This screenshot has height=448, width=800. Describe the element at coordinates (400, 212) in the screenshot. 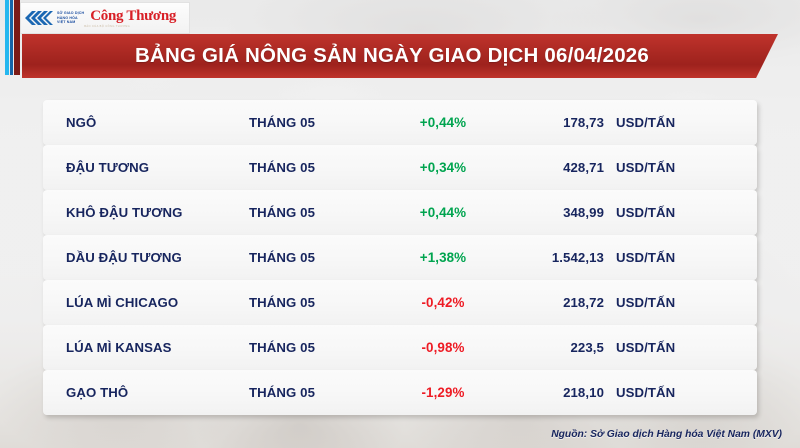

I see `table-row: KHÔ ĐẬU TƯƠNG THÁNG 05 +0,44% 348,99 USD/TẤN` at that location.